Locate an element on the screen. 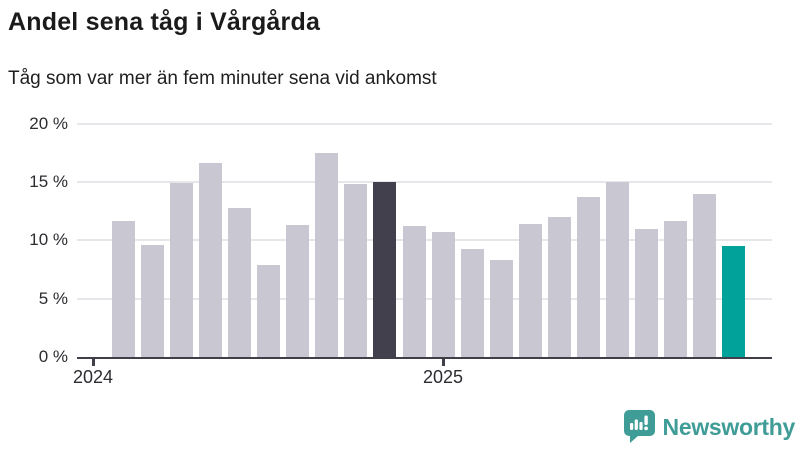 The width and height of the screenshot is (800, 450). newsworthy-logo: Newsworthy is located at coordinates (709, 427).